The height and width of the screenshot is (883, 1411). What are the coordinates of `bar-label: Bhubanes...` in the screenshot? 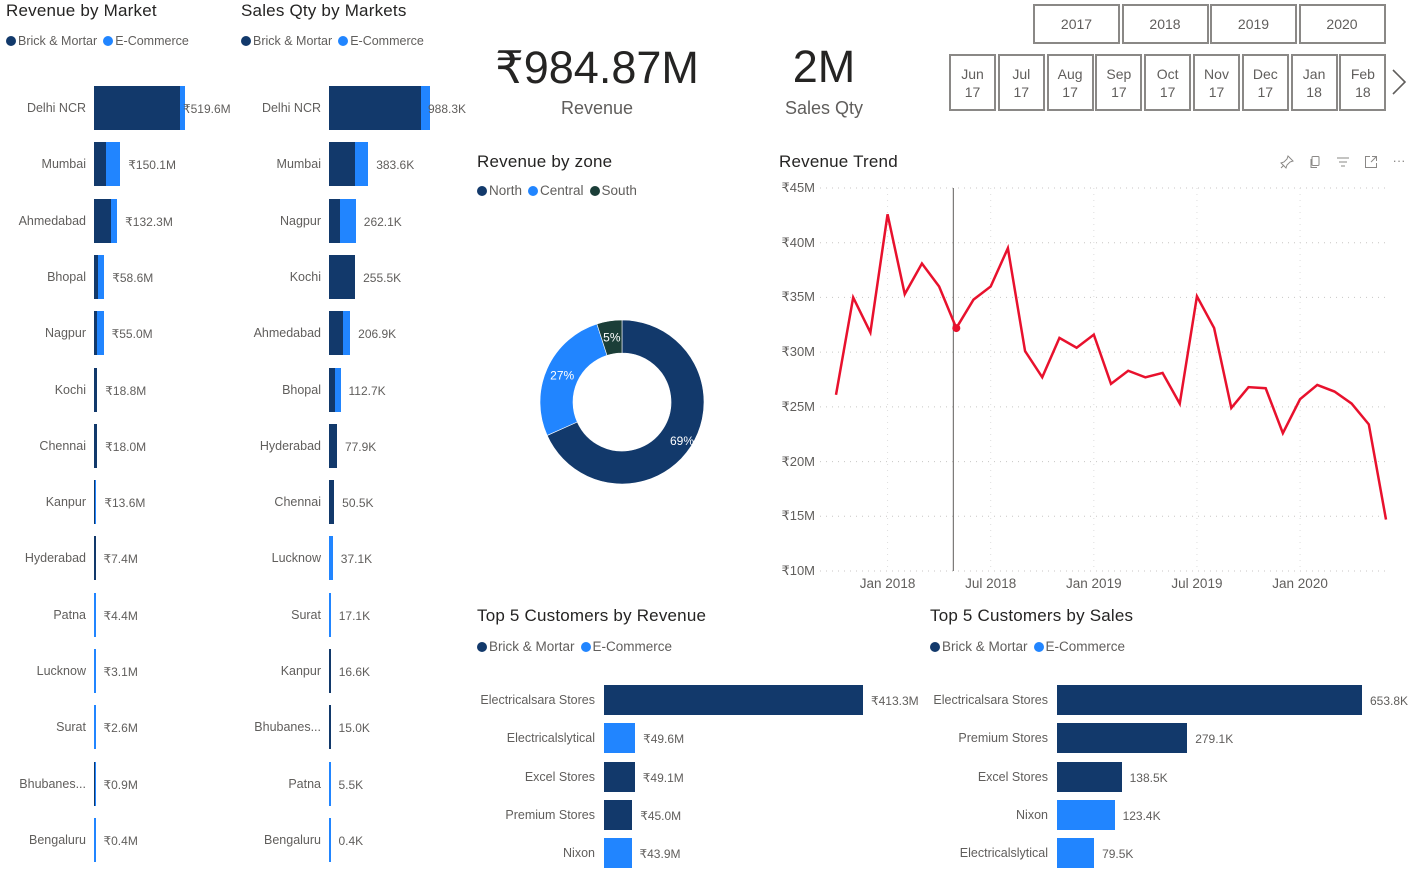 It's located at (287, 727).